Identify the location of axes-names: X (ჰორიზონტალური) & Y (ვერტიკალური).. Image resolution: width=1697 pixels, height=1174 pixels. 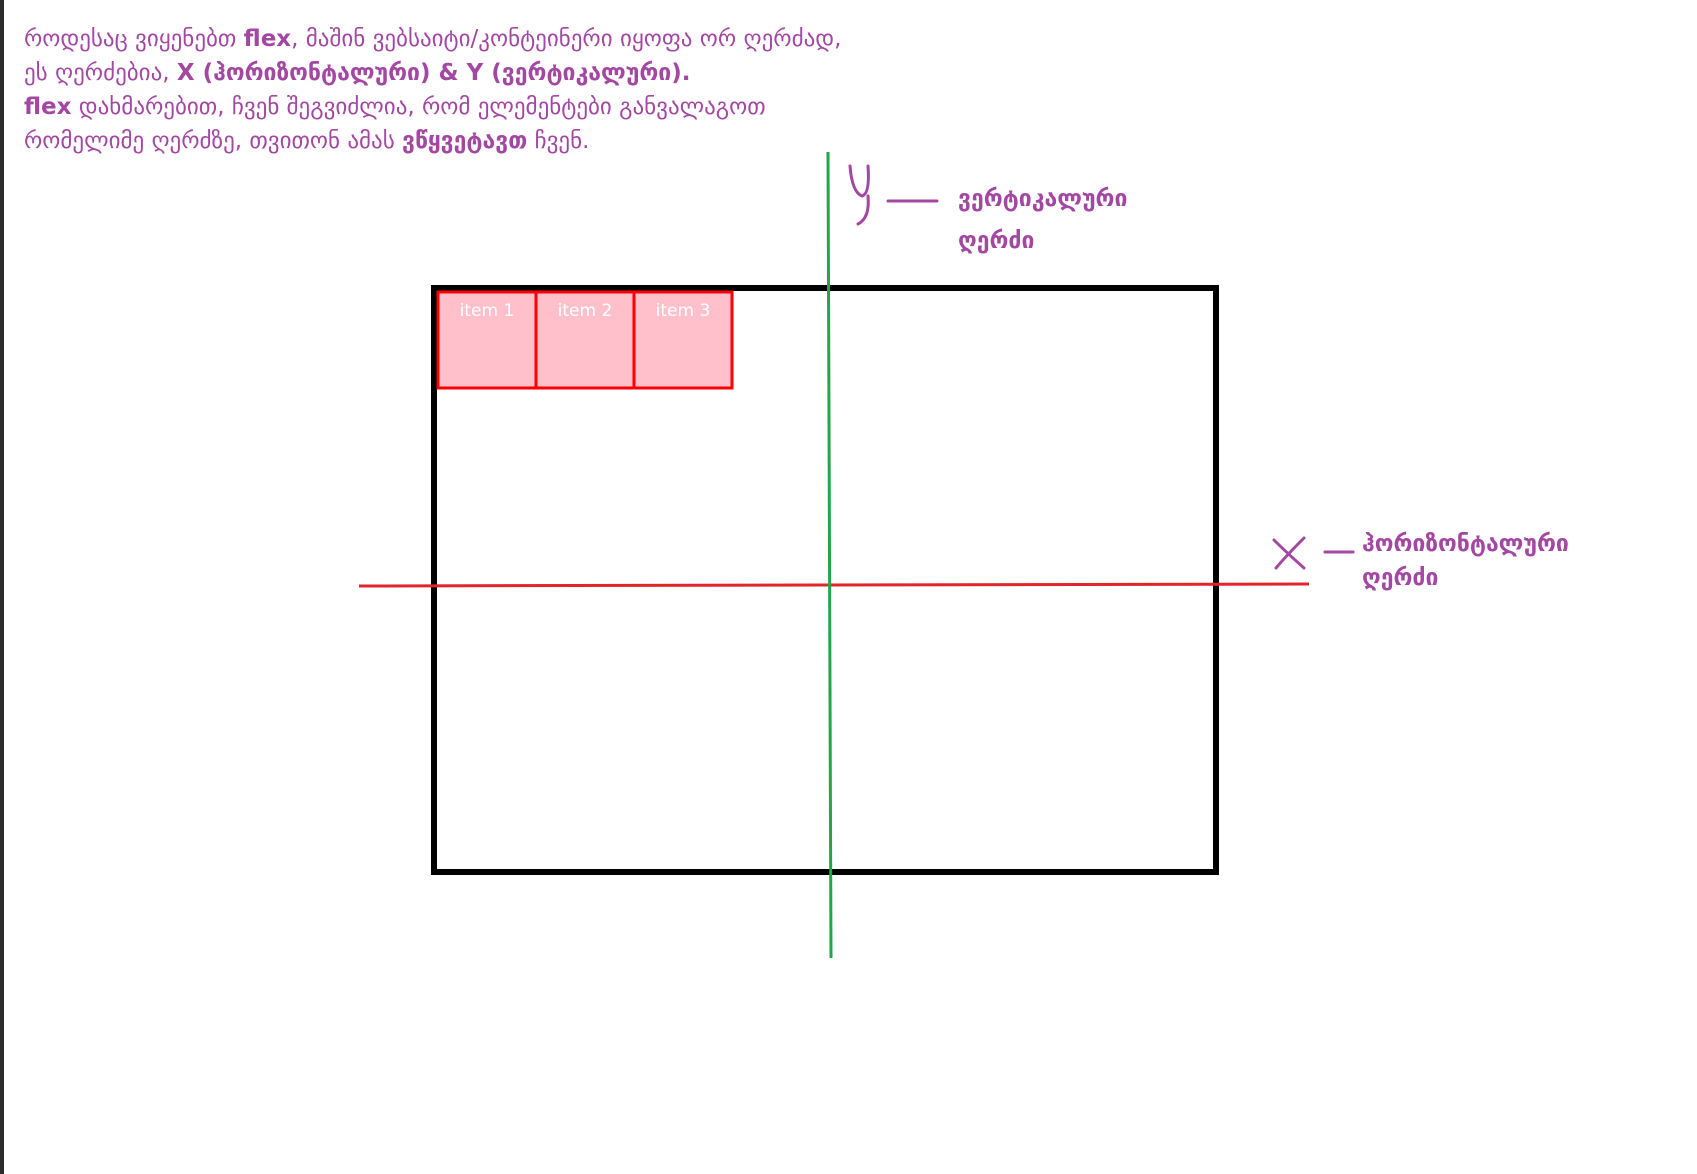
(433, 73).